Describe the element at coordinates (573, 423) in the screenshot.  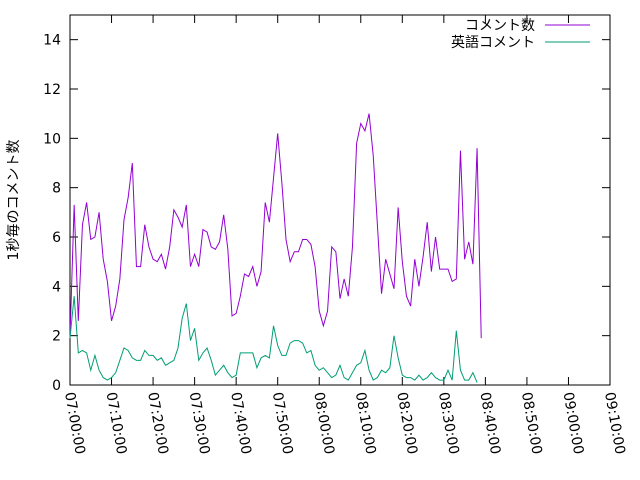
I see `x-tick-label: 09:00:00` at that location.